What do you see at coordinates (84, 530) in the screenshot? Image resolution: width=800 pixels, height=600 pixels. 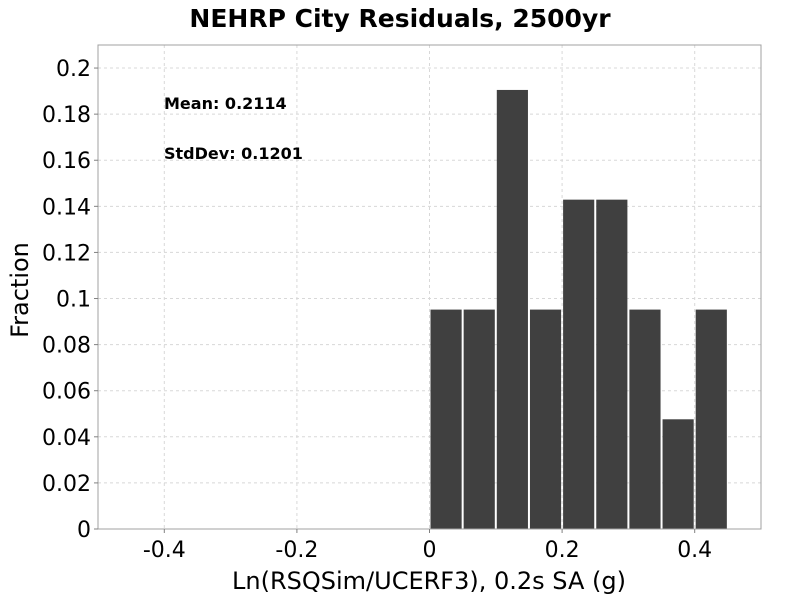 I see `y-tick-label: 0` at bounding box center [84, 530].